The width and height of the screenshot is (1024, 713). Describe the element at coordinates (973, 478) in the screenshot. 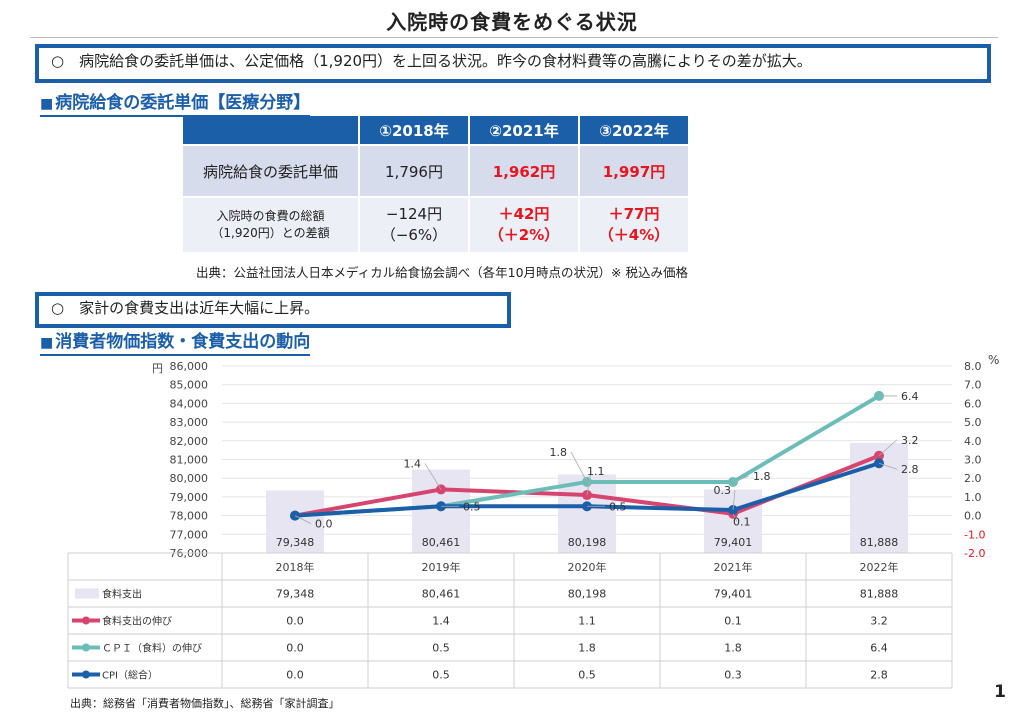

I see `right-axis-tick: 2.0` at that location.